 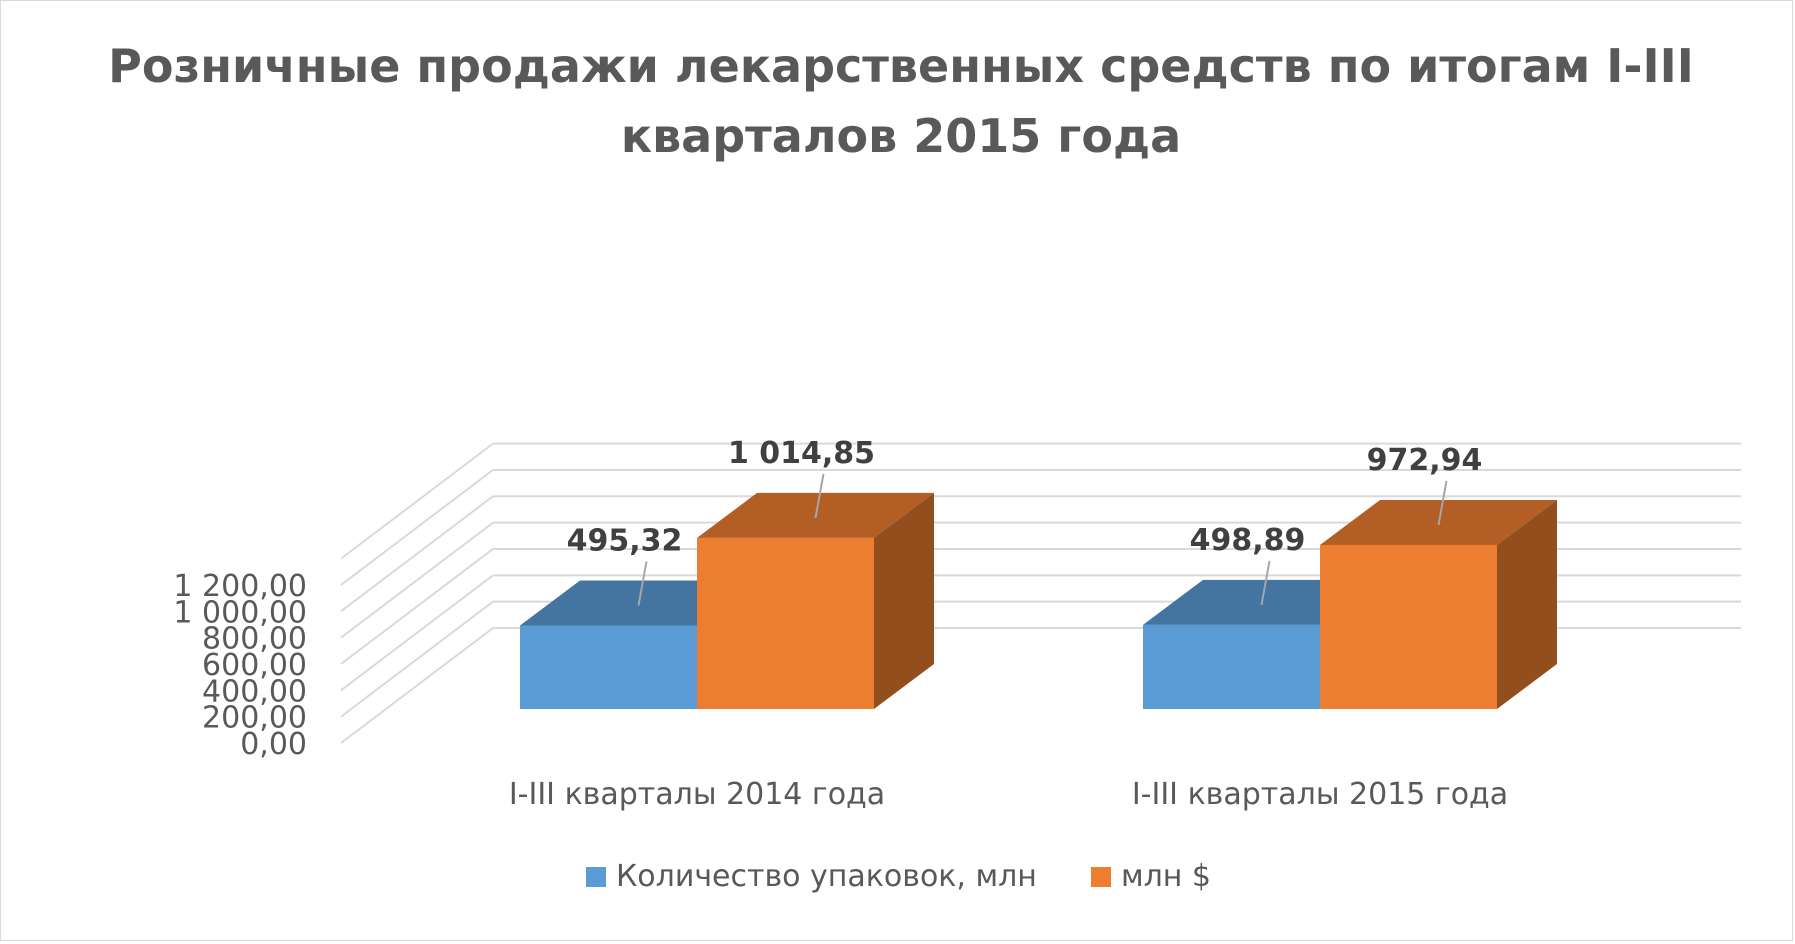 I want to click on legend-item-usd: млн $, so click(x=1150, y=876).